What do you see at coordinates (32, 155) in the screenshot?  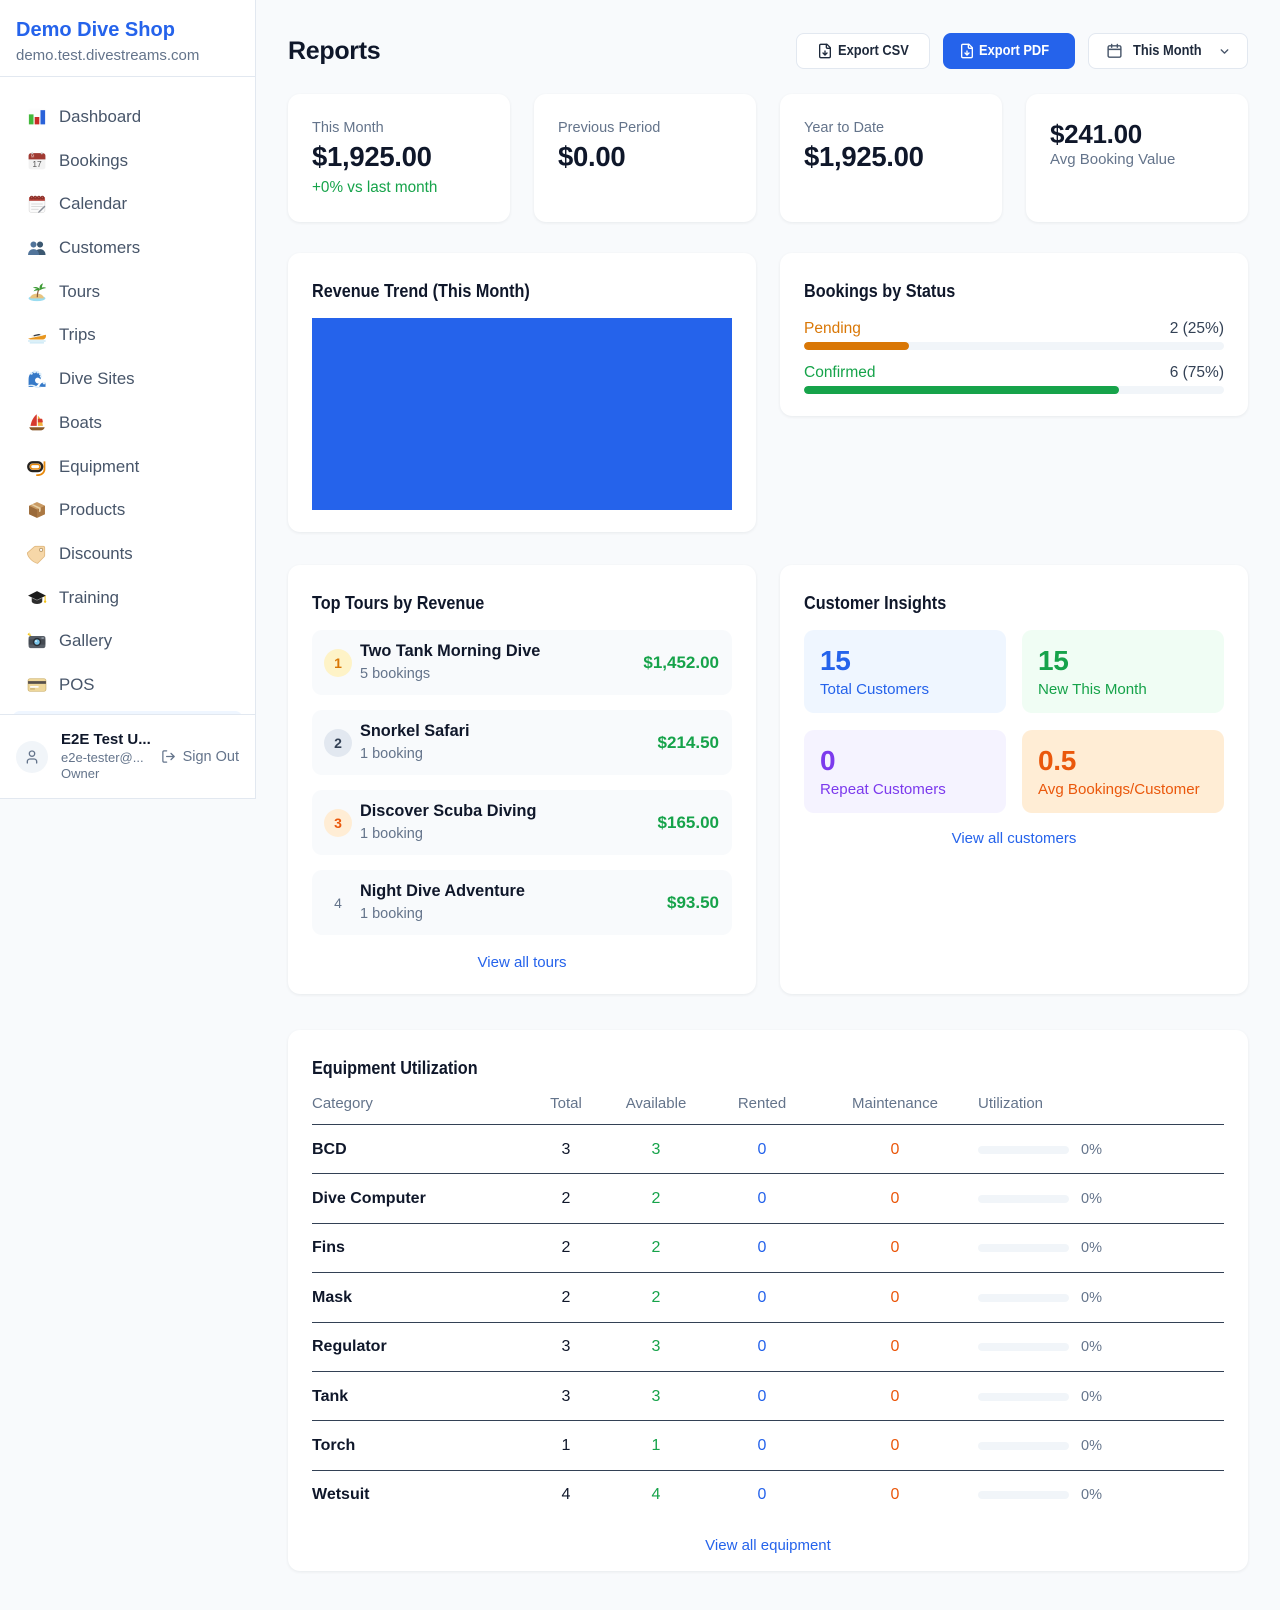 I see `svg-text: M` at bounding box center [32, 155].